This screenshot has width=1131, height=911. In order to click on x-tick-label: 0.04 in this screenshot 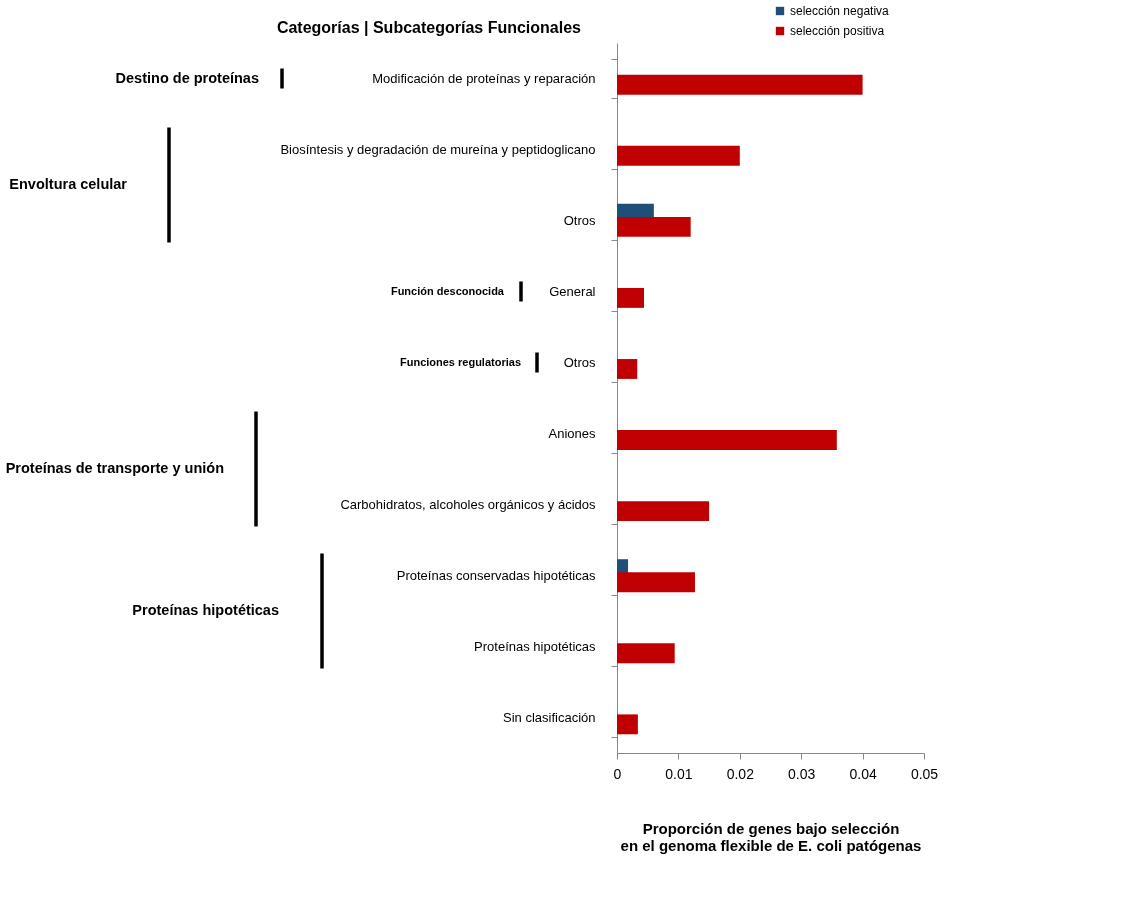, I will do `click(863, 773)`.